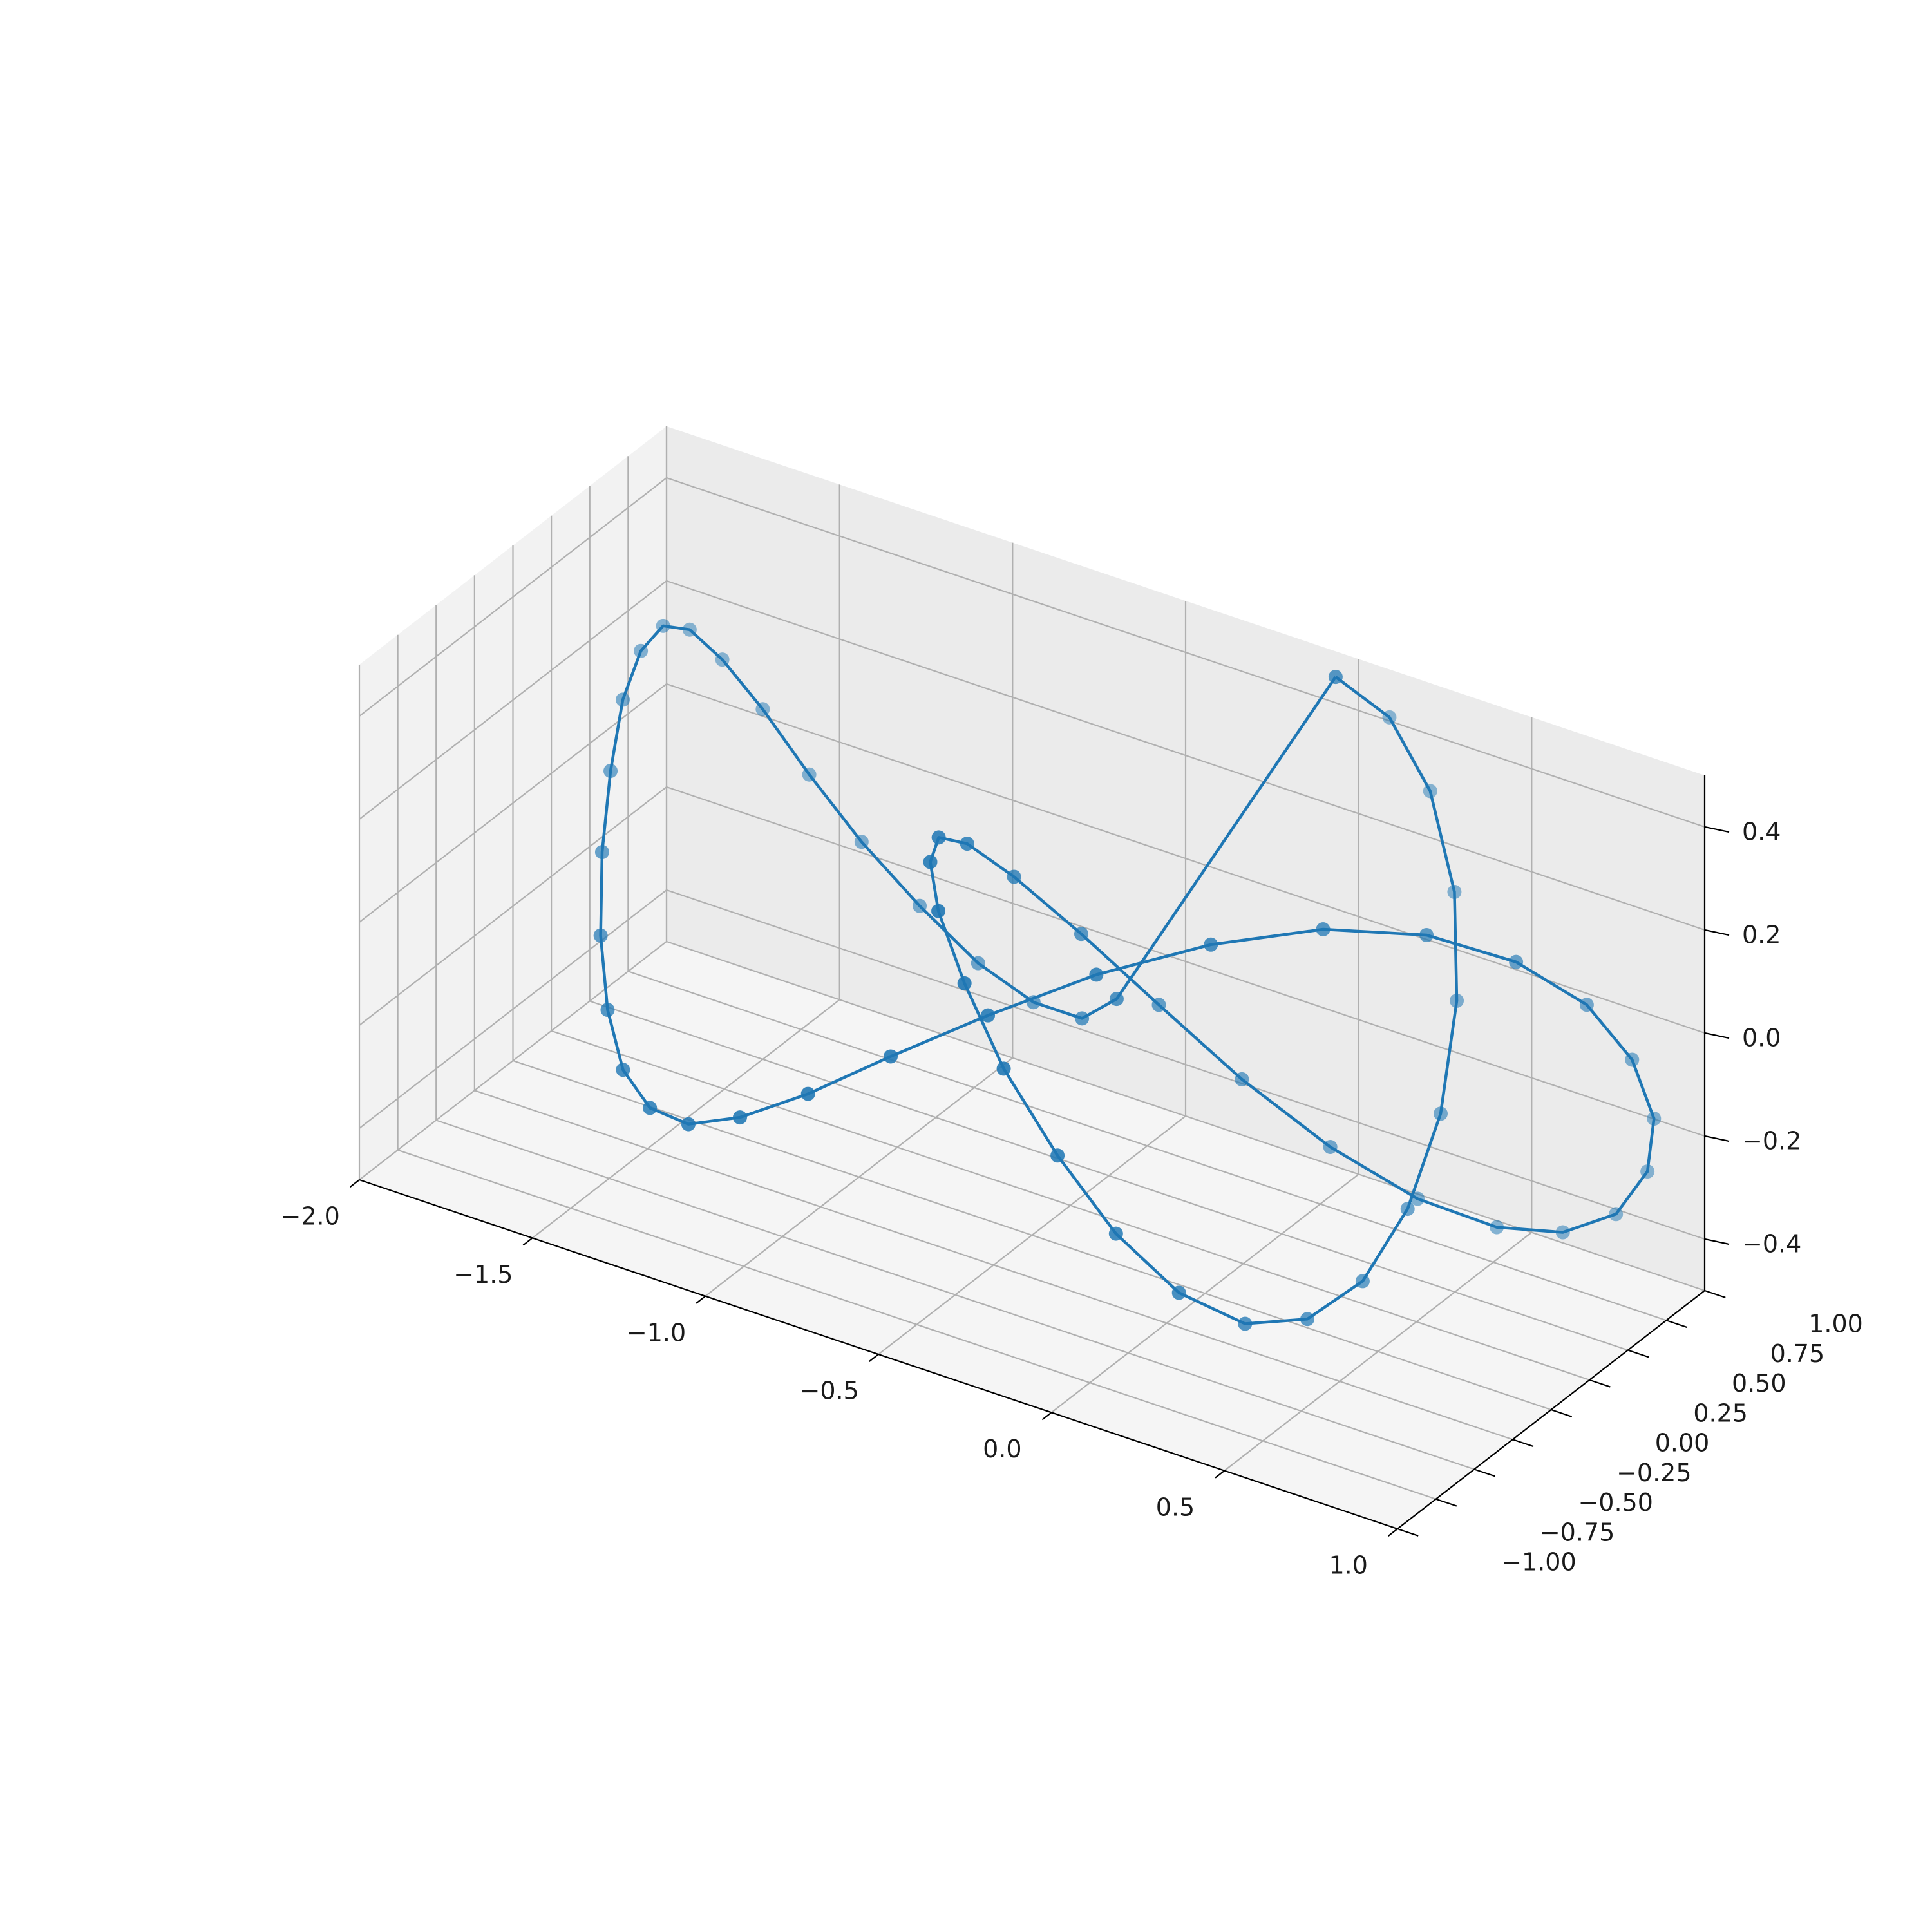 This screenshot has width=1932, height=1932. Describe the element at coordinates (1772, 1141) in the screenshot. I see `z-tick-label: −0.2` at that location.